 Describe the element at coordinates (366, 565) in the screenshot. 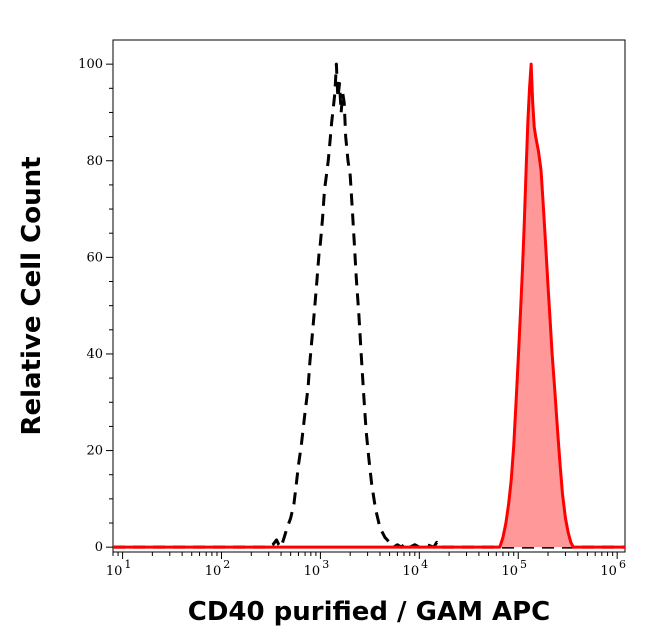

I see `x-axis: 10 1 10 2 10 3 10 4 10 5 10 6` at that location.